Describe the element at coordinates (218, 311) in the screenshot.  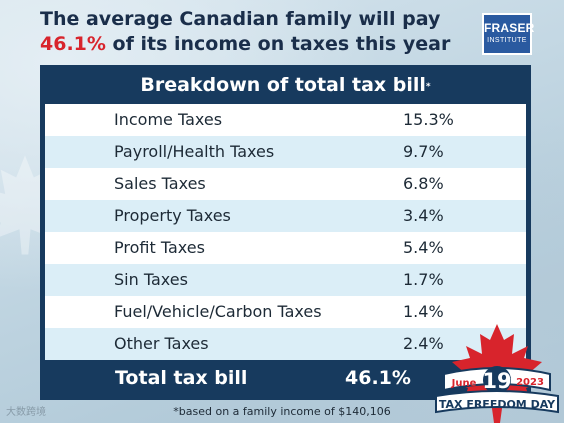
I see `tax-label: Fuel/Vehicle/Carbon Taxes` at that location.